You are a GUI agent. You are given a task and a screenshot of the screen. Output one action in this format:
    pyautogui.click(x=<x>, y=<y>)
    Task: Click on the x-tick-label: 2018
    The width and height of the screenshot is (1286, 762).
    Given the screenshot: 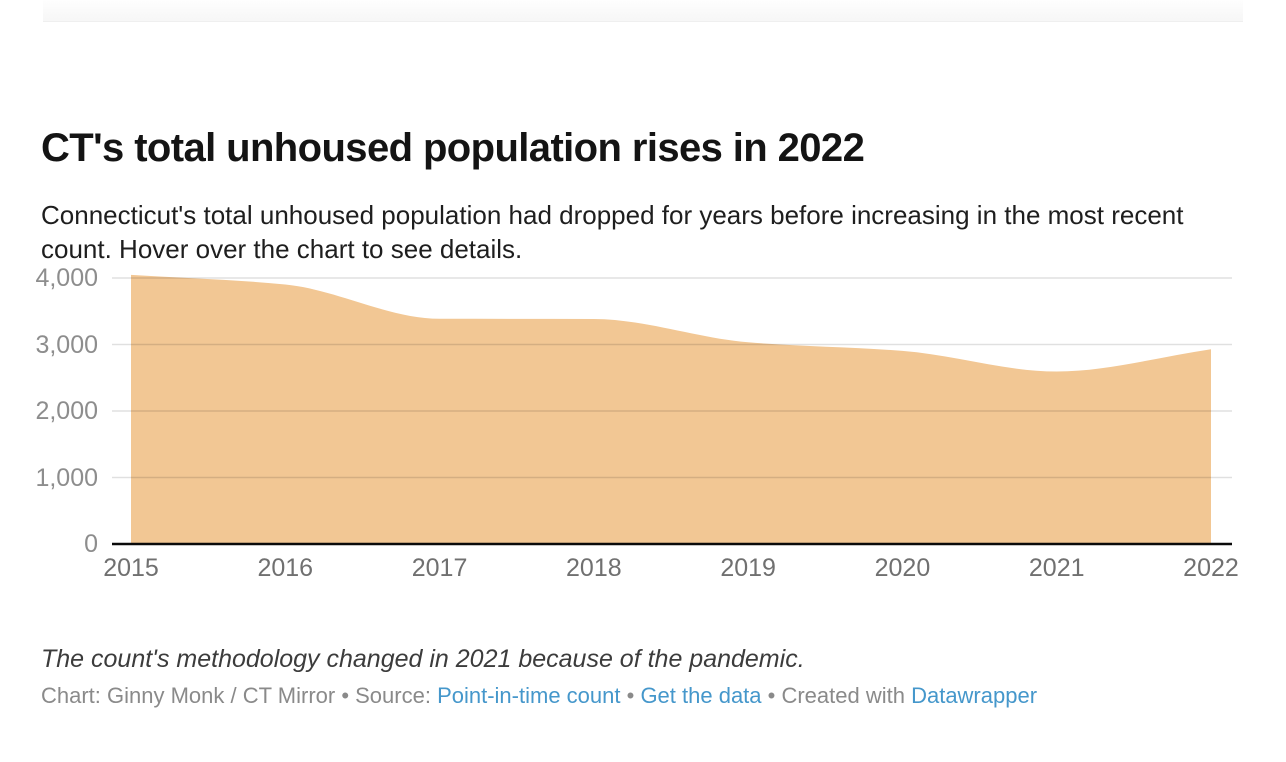 What is the action you would take?
    pyautogui.click(x=594, y=568)
    